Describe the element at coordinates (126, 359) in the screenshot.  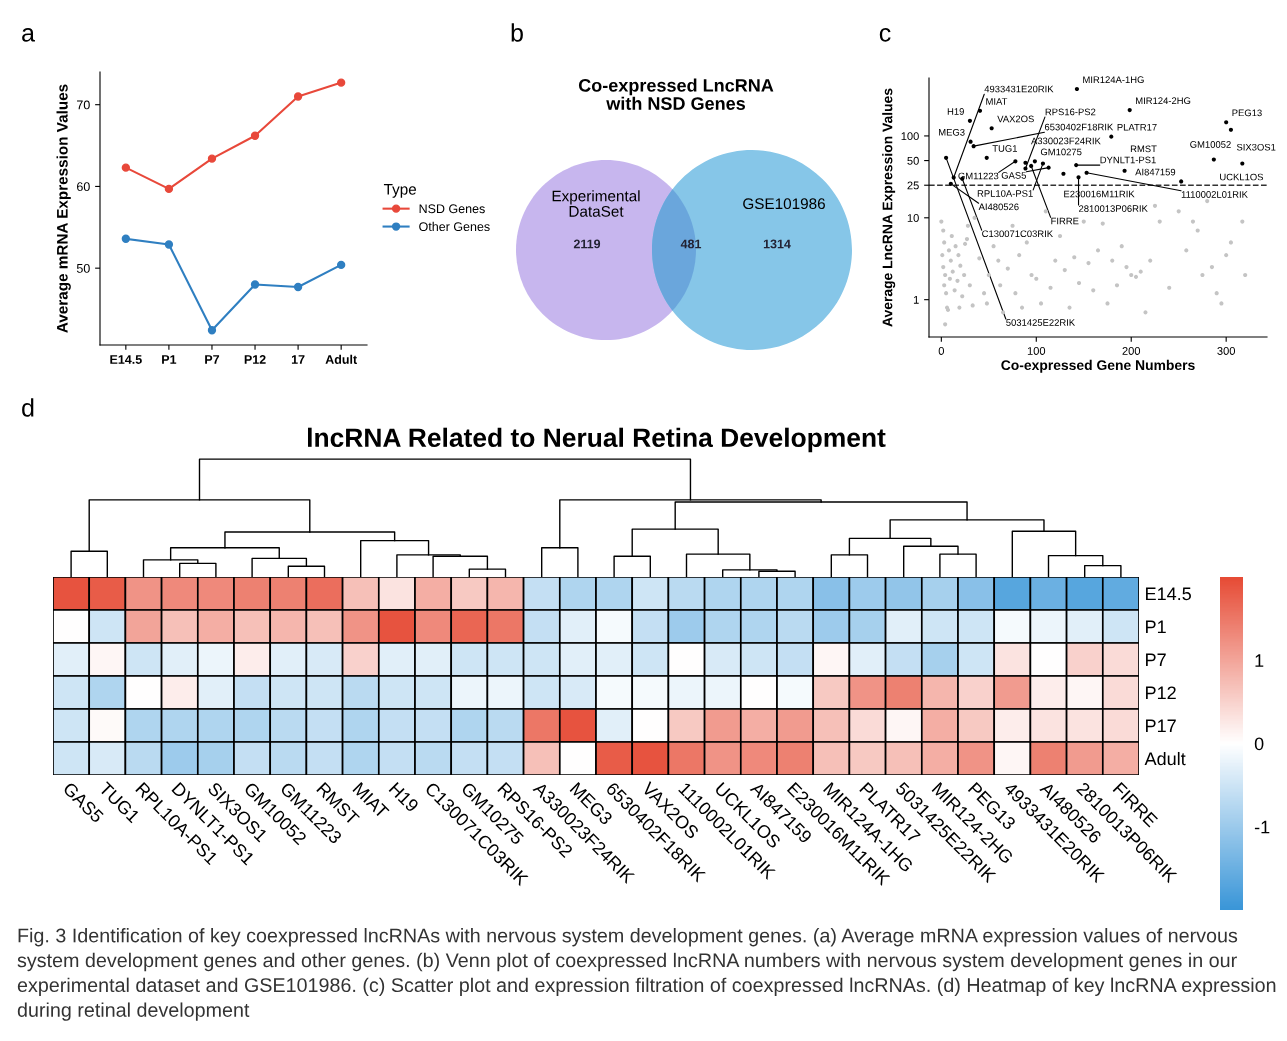
I see `x-tick-label: E14.5` at that location.